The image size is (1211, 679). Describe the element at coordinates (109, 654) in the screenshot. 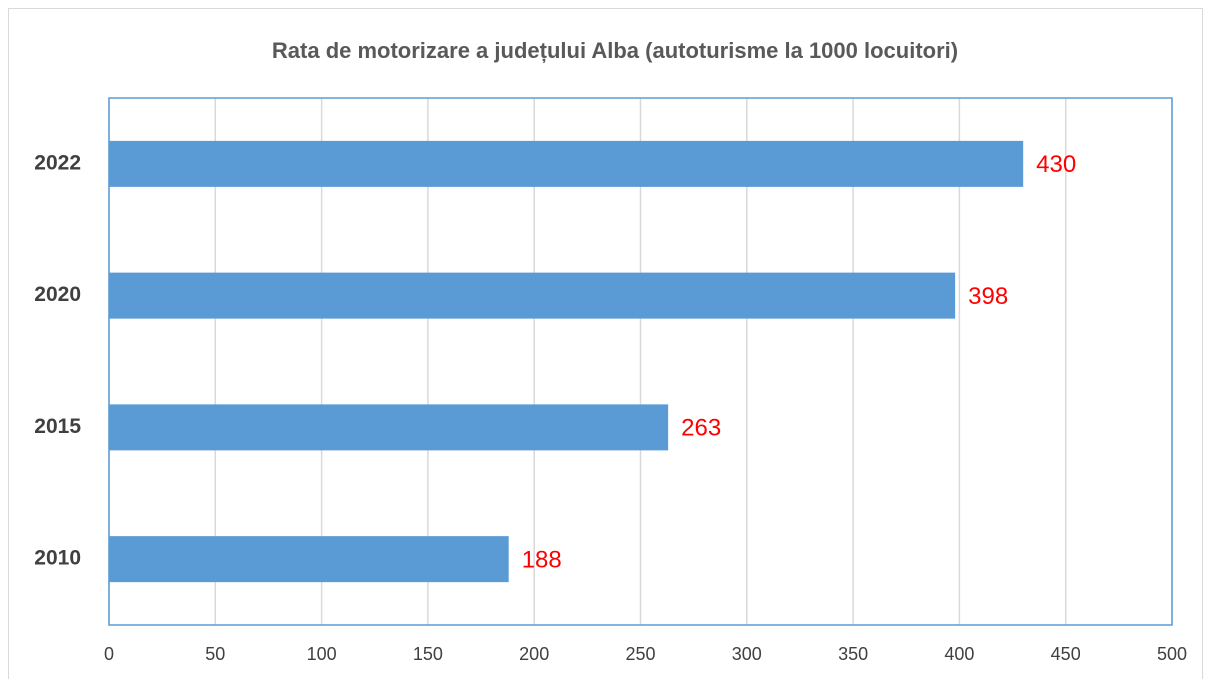

I see `x-tick-label: 0` at that location.